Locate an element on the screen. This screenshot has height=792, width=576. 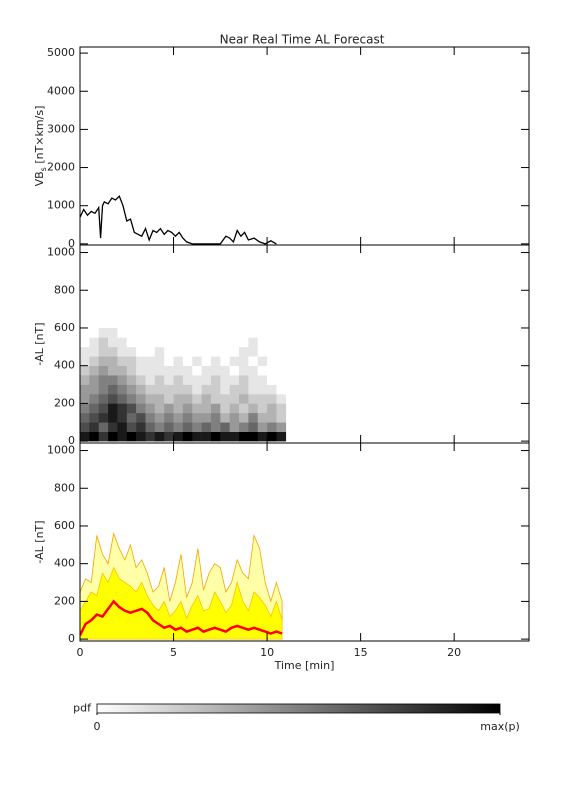
colorbar-tick-label: 0 is located at coordinates (97, 726).